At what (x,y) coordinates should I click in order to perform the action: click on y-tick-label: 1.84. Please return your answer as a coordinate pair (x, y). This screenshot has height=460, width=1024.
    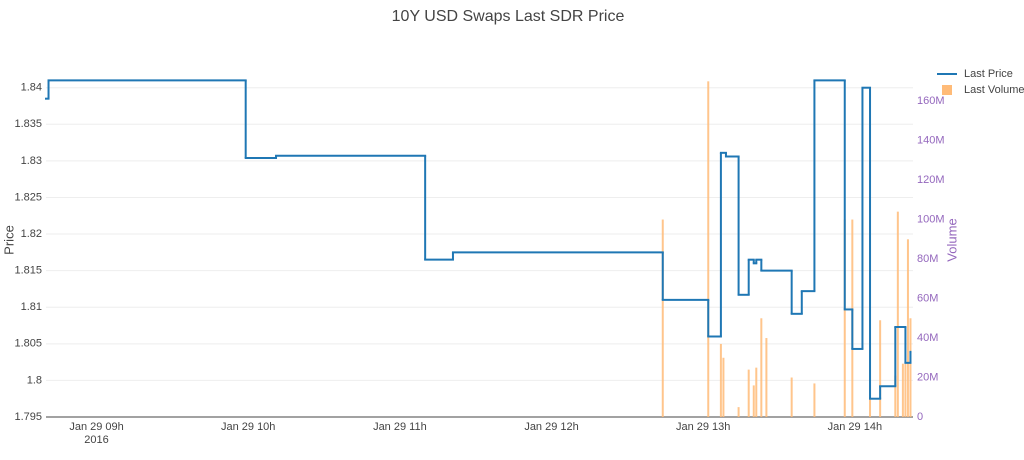
    Looking at the image, I should click on (31, 88).